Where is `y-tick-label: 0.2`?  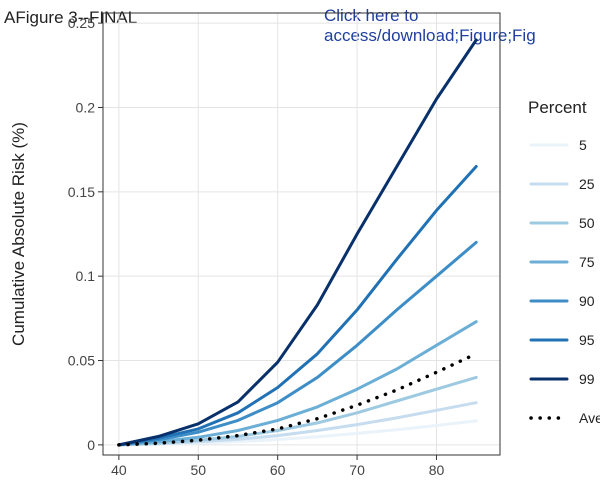 y-tick-label: 0.2 is located at coordinates (86, 107).